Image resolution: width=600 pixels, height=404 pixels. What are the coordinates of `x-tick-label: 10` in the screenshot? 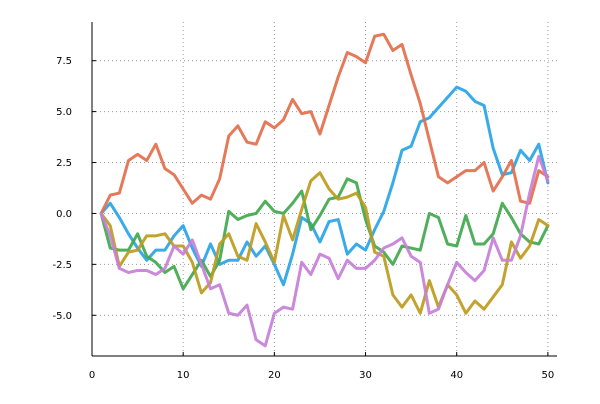 It's located at (183, 375).